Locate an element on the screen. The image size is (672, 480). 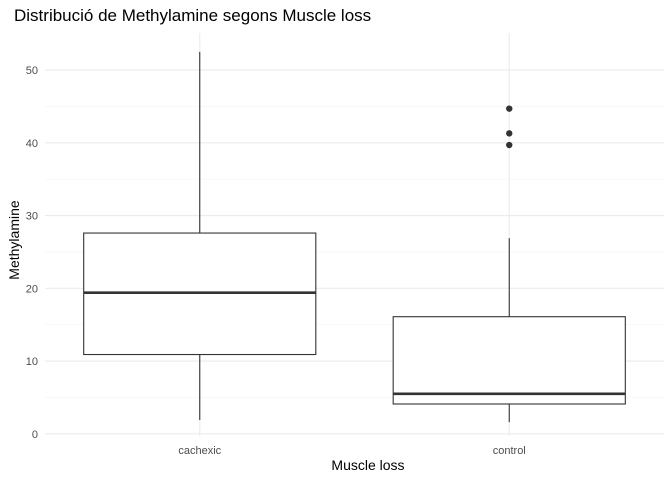
y-tick-label: 0 is located at coordinates (35, 435).